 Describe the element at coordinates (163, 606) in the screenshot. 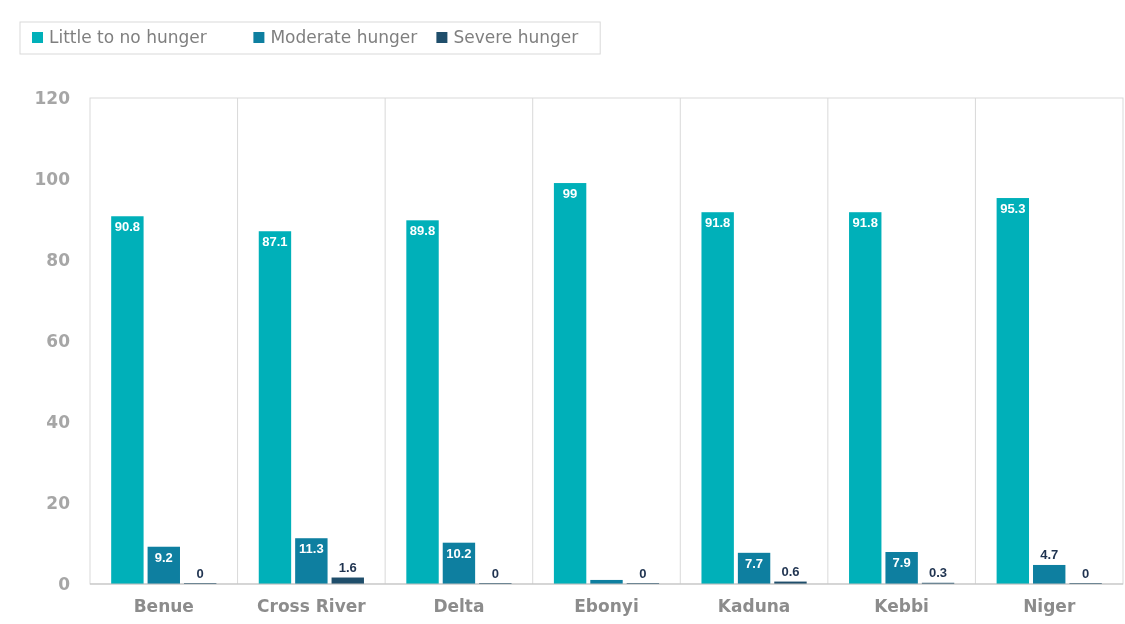

I see `x-tick-label: Benue` at that location.